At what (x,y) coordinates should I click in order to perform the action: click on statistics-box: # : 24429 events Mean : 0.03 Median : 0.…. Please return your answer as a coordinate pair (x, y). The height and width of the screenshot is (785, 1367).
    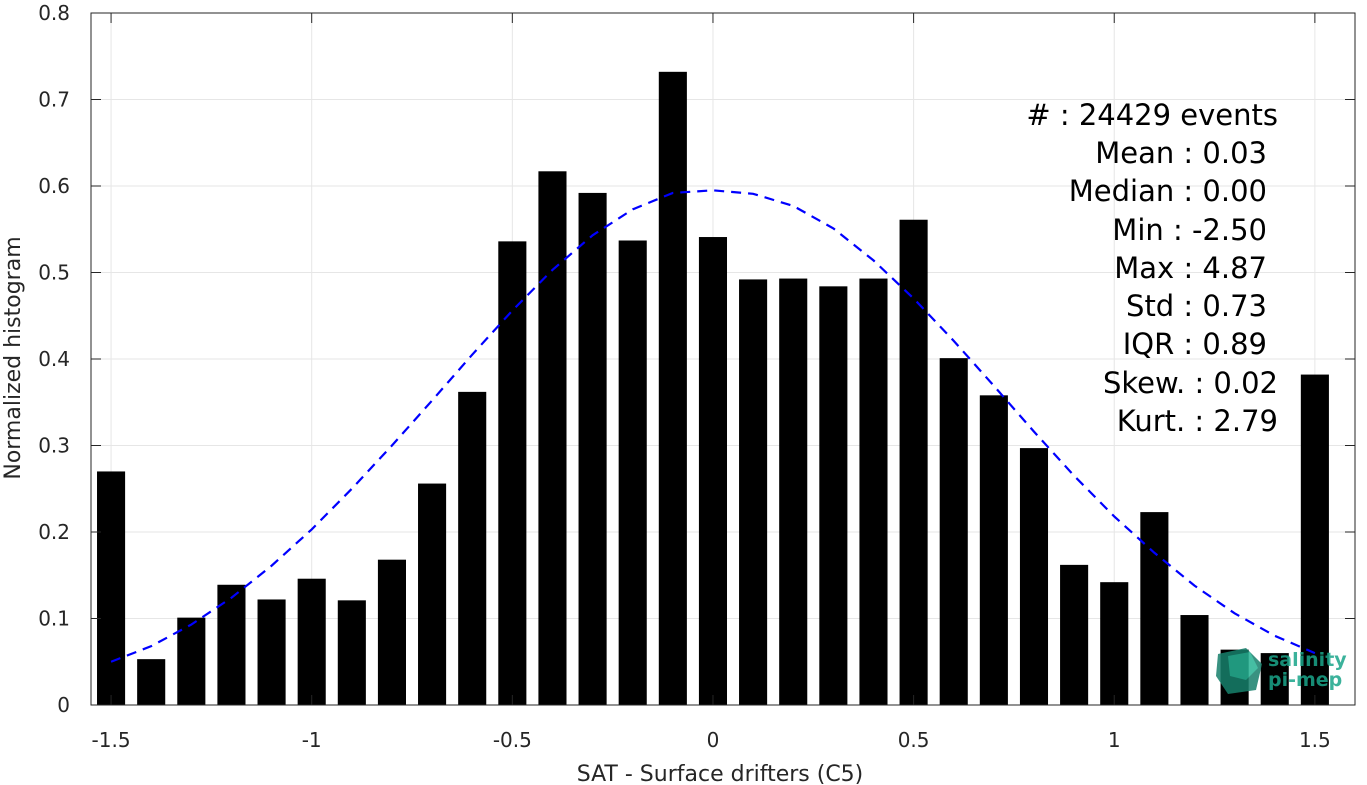
    Looking at the image, I should click on (1152, 268).